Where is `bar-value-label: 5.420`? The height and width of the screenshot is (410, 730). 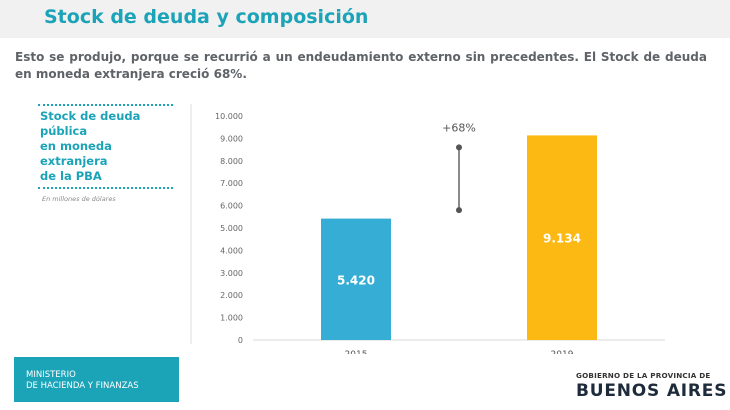 bar-value-label: 5.420 is located at coordinates (356, 280).